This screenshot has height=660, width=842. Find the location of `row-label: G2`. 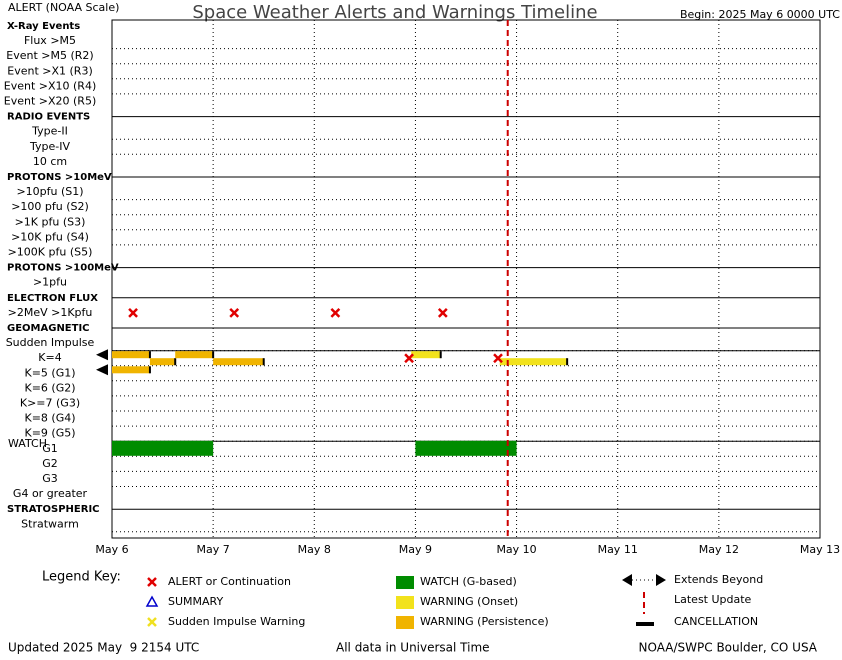

row-label: G2 is located at coordinates (50, 463).